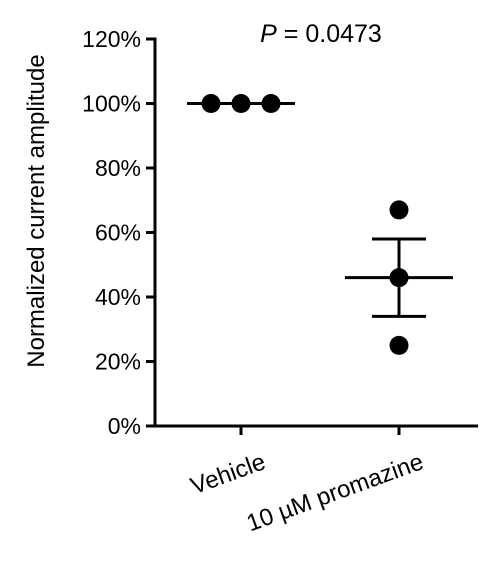 The image size is (487, 582). Describe the element at coordinates (111, 39) in the screenshot. I see `y-tick-label: 120%` at that location.